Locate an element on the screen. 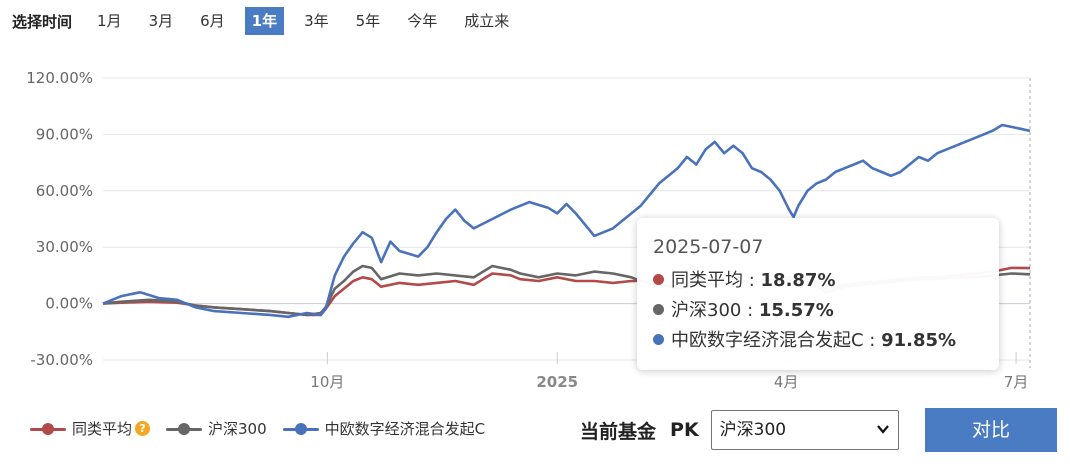 The height and width of the screenshot is (467, 1070). range-option-1m: 1月 is located at coordinates (109, 21).